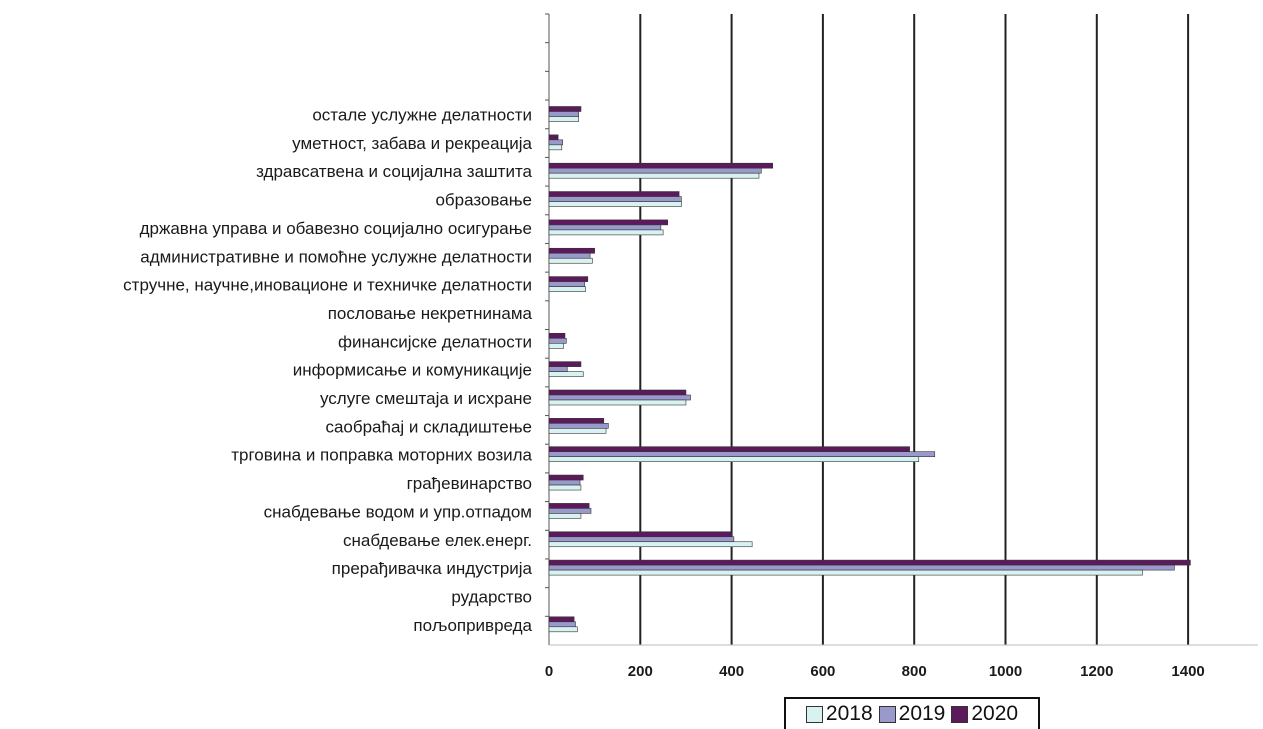 This screenshot has width=1263, height=729. Describe the element at coordinates (412, 143) in the screenshot. I see `category-label: уметност, забава и рекреација` at that location.